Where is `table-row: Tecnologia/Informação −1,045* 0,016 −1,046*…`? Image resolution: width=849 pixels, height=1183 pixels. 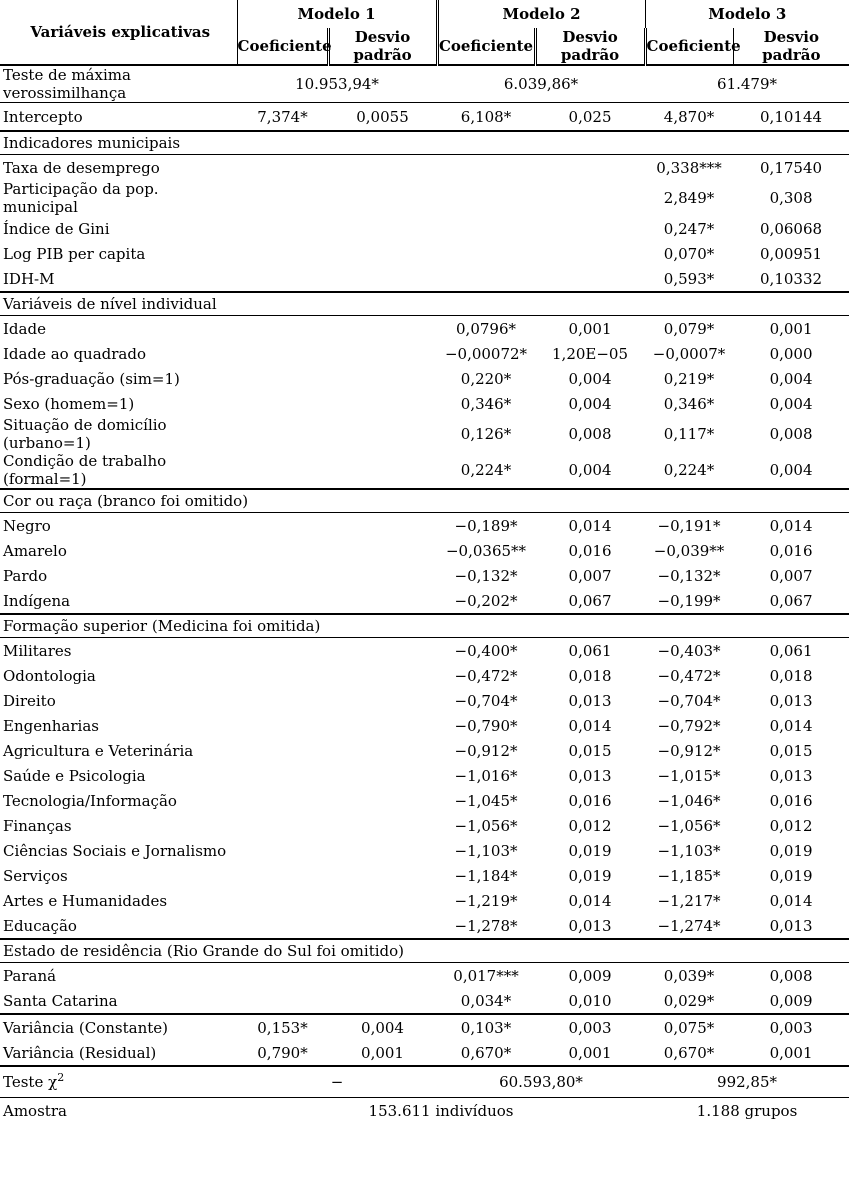
table-row: Tecnologia/Informação −1,045* 0,016 −1,046*… is located at coordinates (424, 800).